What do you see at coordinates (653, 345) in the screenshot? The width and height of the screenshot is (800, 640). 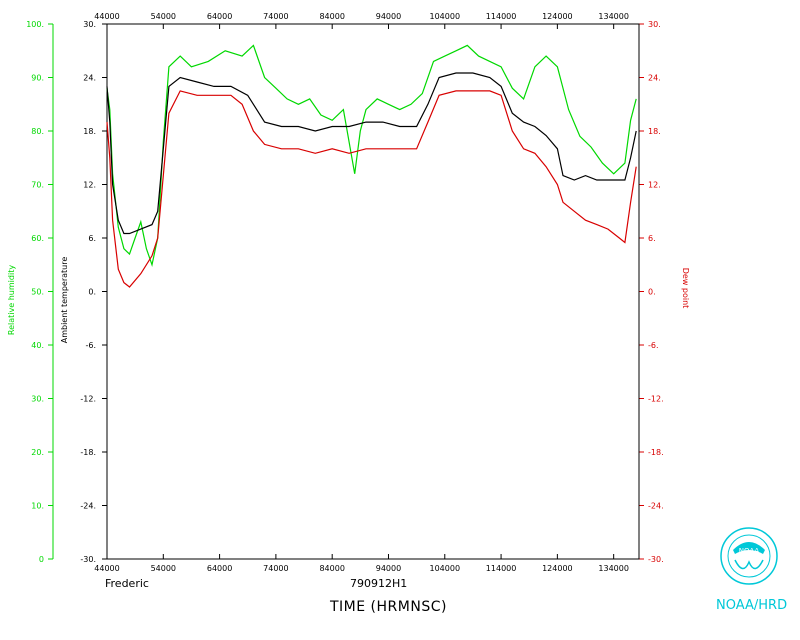 I see `dew-axis-tick-label: -6.` at bounding box center [653, 345].